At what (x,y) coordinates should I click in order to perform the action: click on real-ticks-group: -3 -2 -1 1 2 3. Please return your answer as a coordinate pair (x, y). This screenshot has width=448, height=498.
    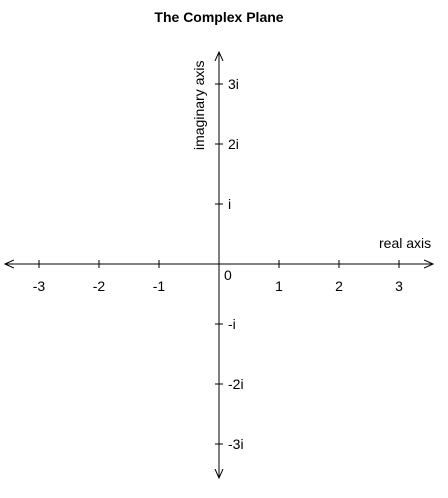
    Looking at the image, I should click on (218, 277).